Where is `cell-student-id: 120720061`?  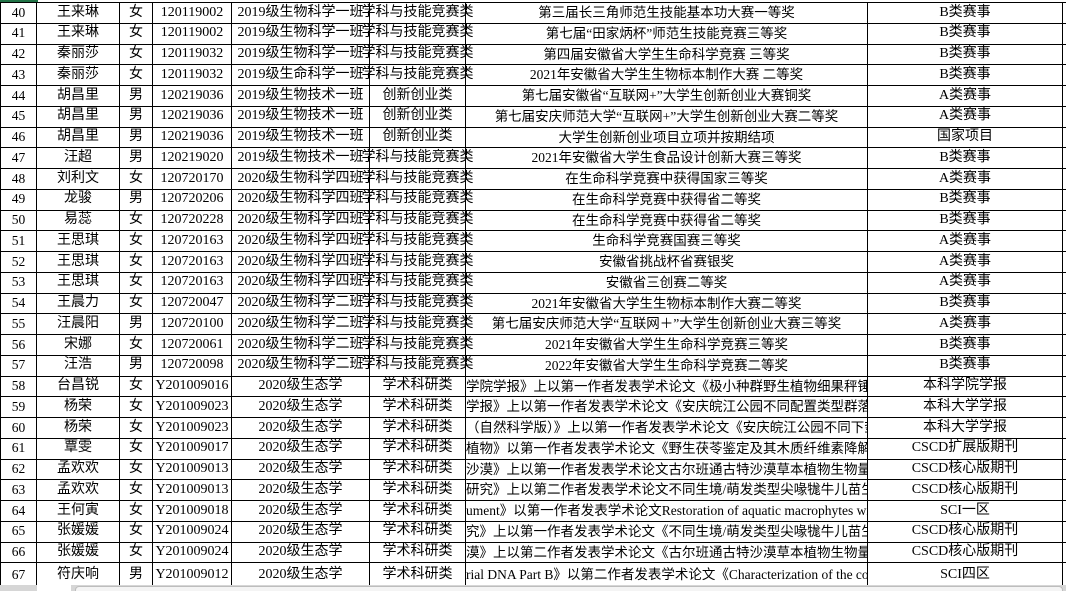
cell-student-id: 120720061 is located at coordinates (192, 345).